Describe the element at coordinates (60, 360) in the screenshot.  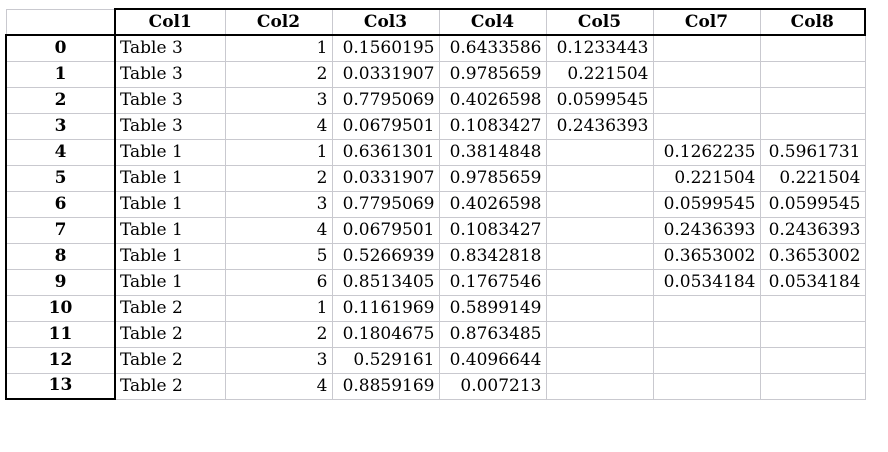
I see `row-index: 12` at that location.